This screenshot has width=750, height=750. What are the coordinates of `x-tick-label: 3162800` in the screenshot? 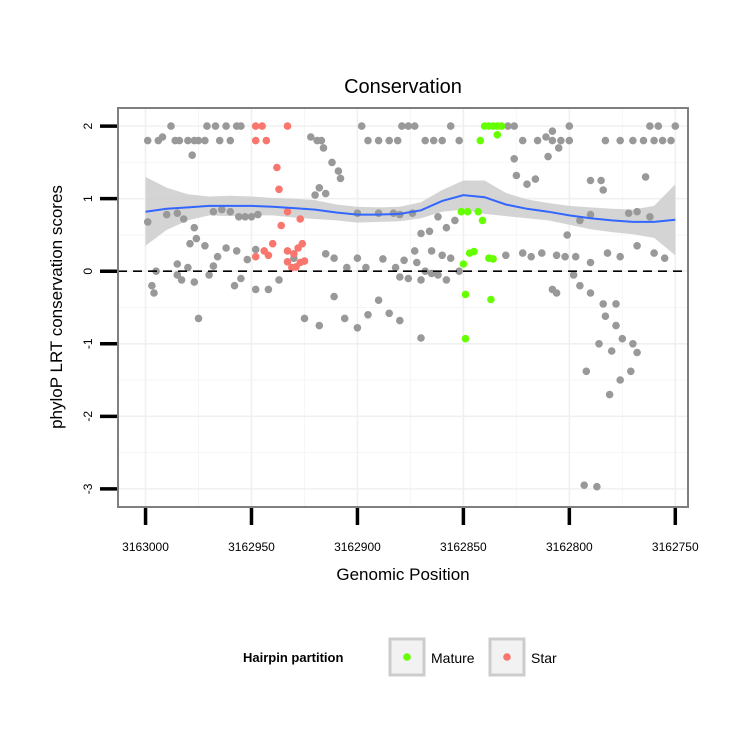 It's located at (569, 547).